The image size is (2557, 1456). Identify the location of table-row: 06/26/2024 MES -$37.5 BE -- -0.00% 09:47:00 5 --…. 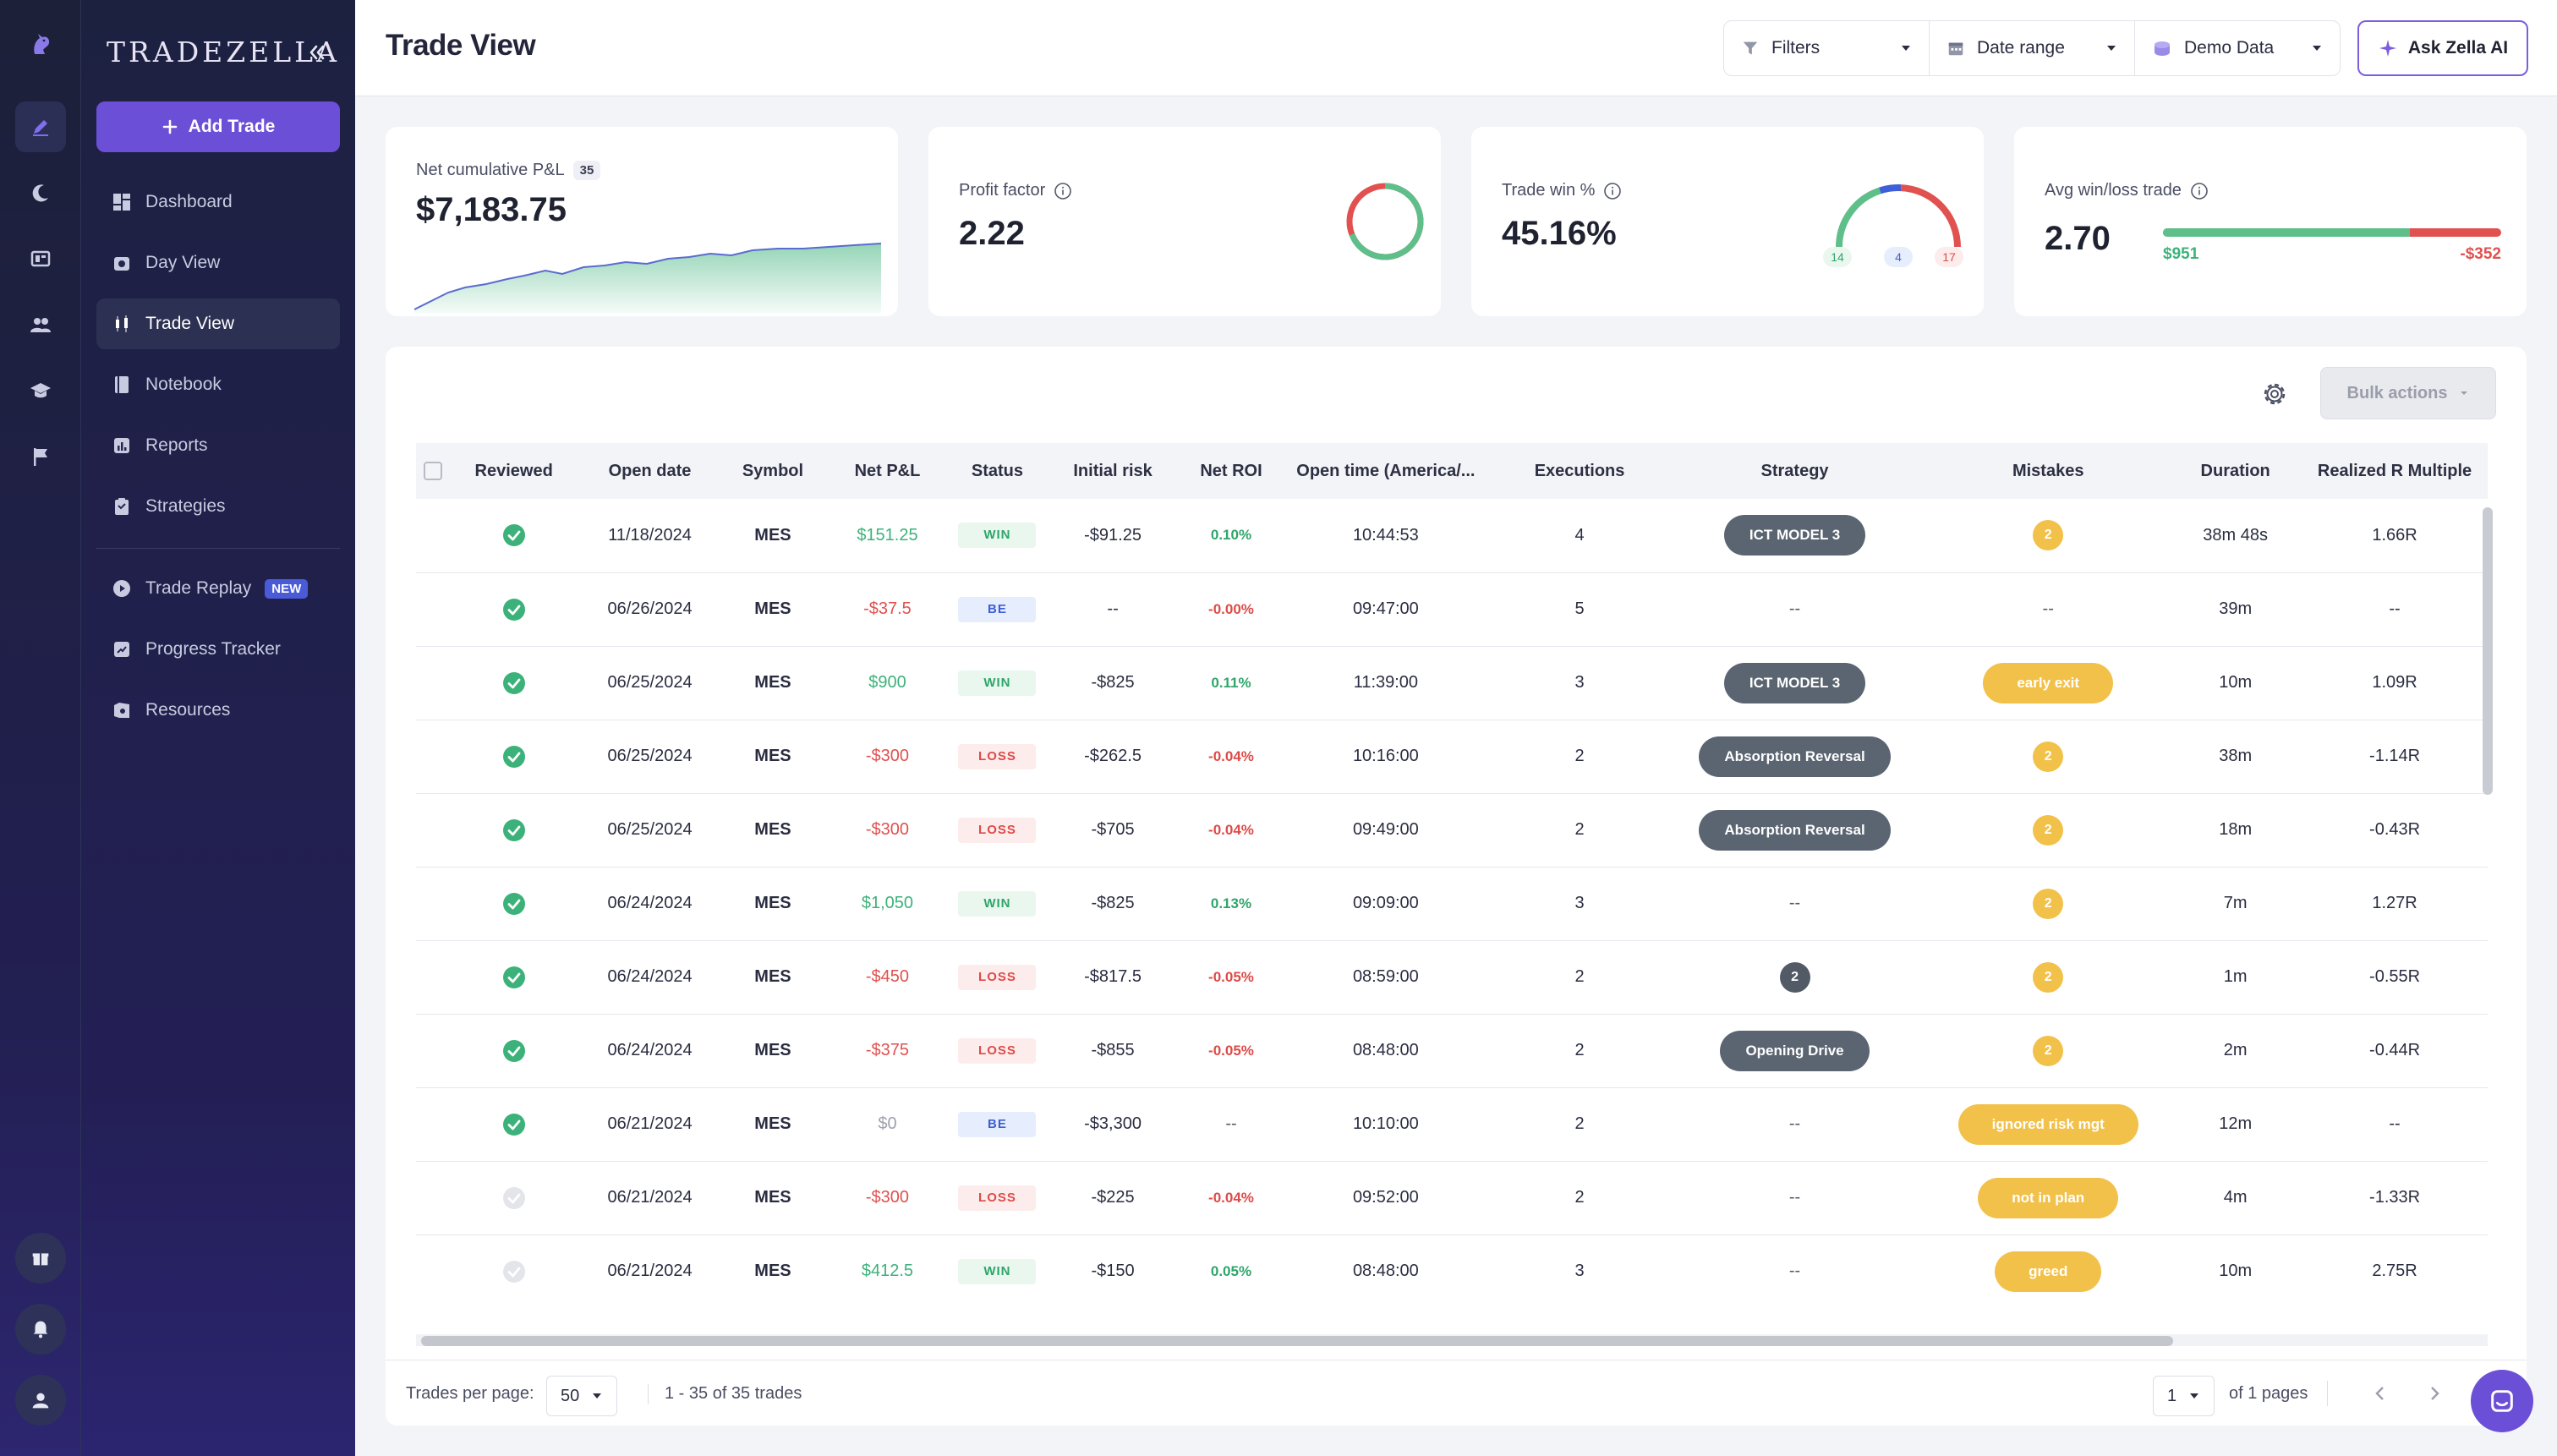
(1452, 609).